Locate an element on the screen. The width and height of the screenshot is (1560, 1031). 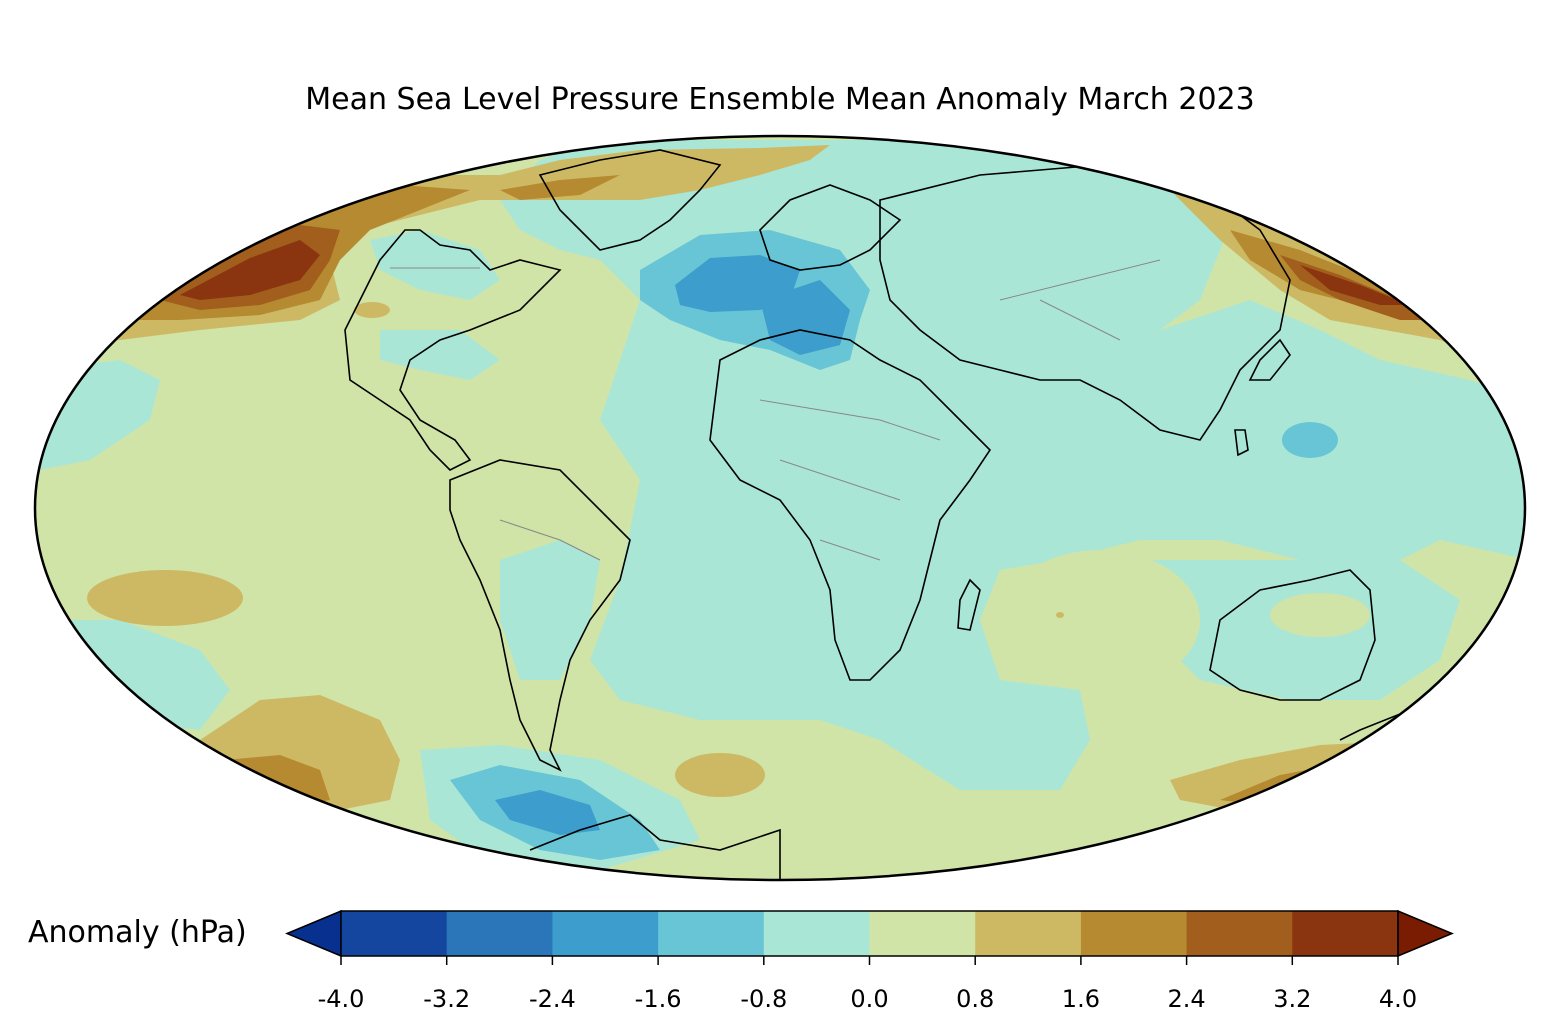
colorbar-tick-label: -4.0 is located at coordinates (341, 999).